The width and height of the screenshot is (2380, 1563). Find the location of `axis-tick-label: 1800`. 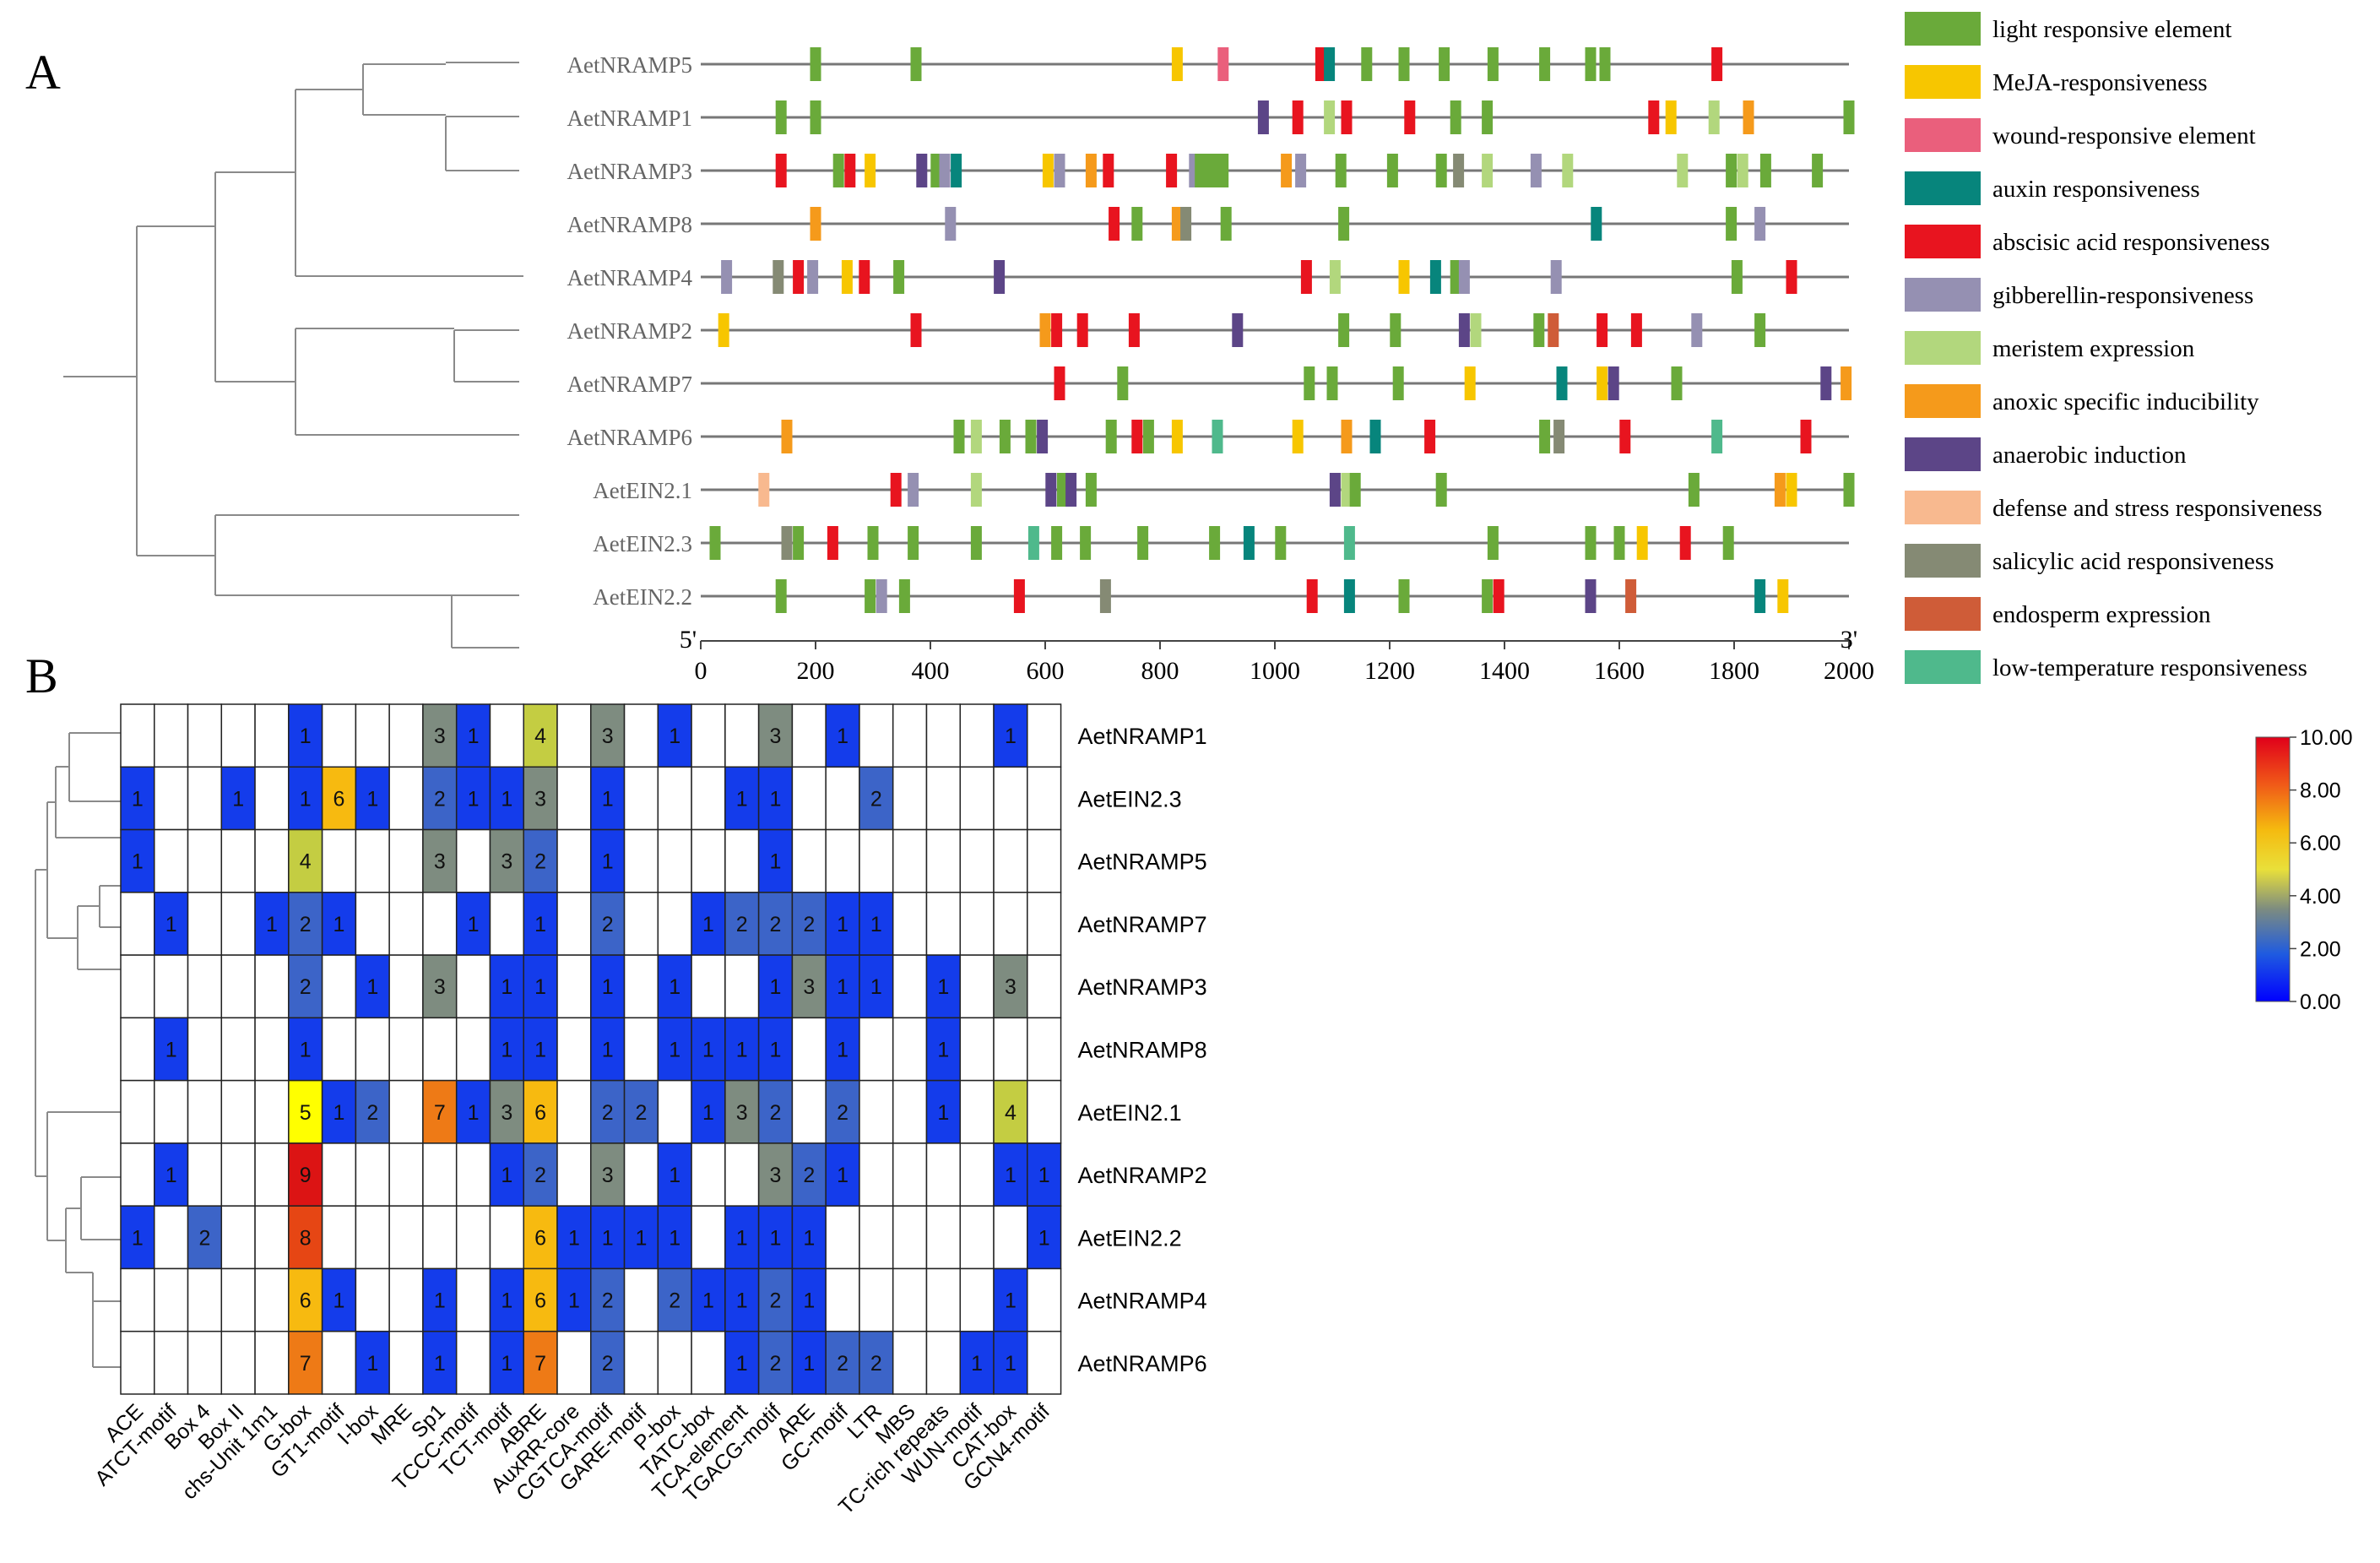

axis-tick-label: 1800 is located at coordinates (1734, 671).